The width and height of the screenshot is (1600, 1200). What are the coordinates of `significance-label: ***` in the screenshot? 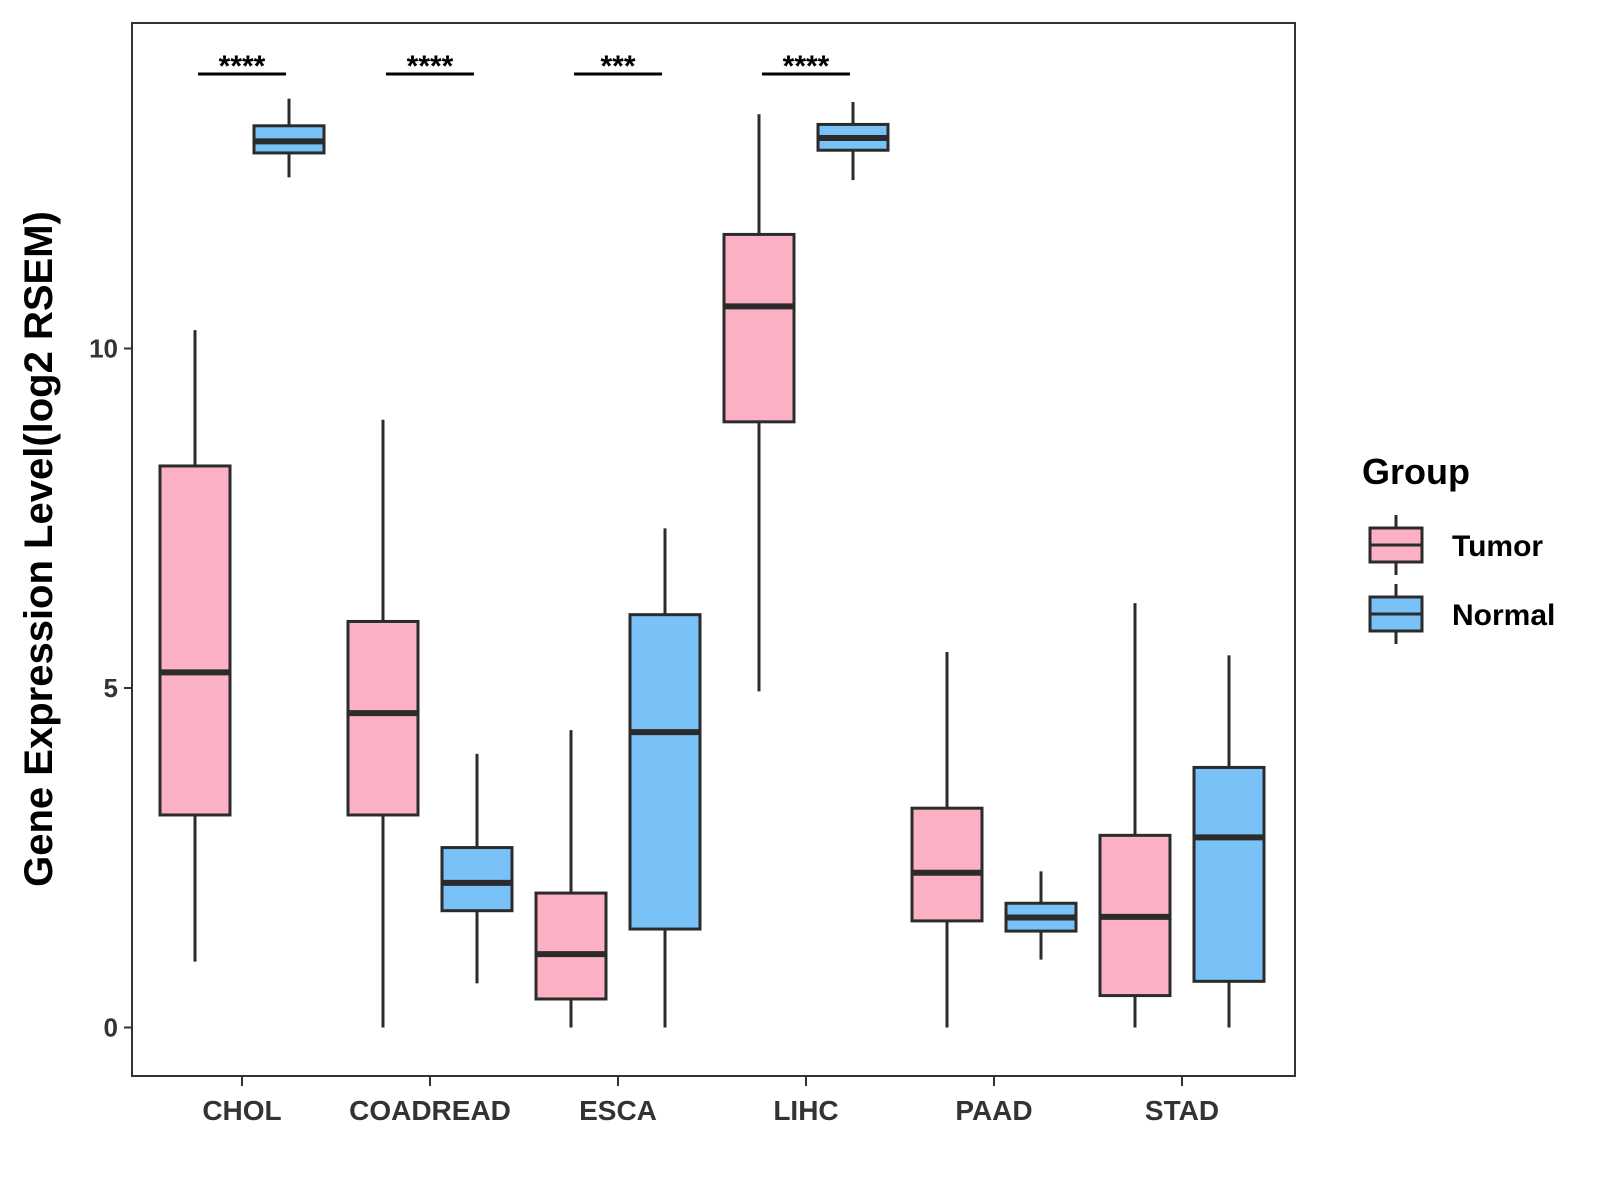 It's located at (617, 66).